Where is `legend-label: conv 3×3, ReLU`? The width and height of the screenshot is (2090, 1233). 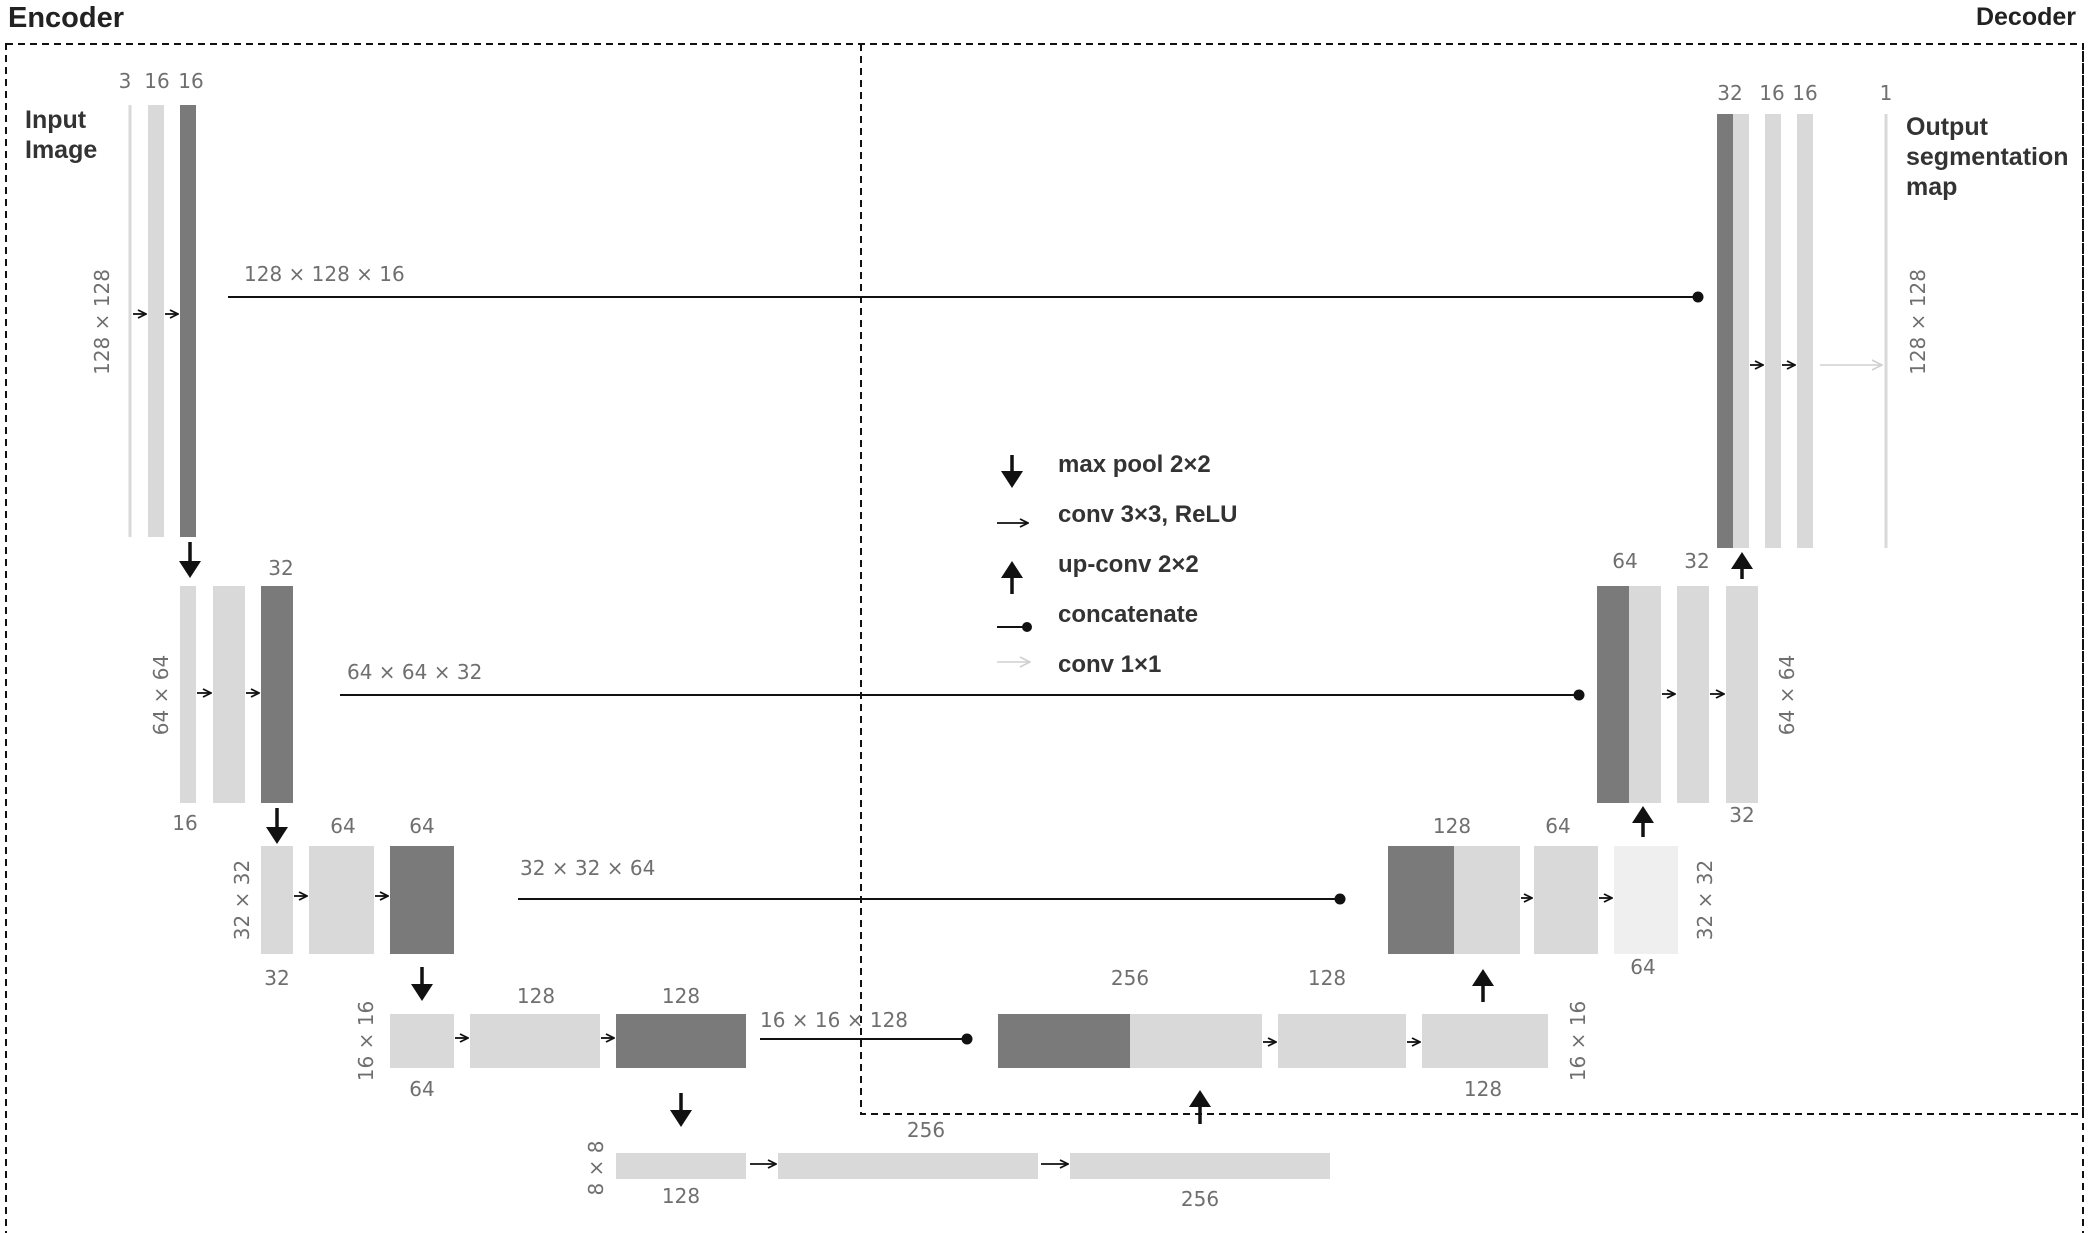
legend-label: conv 3×3, ReLU is located at coordinates (1147, 514).